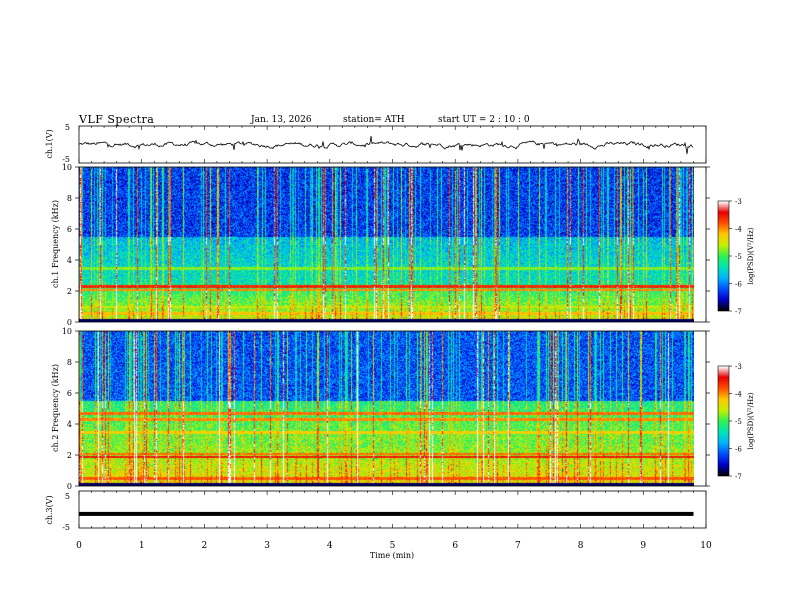 This screenshot has width=792, height=612. I want to click on ch1-colorbar-ticks: -3 -4 -5 -6 -7, so click(735, 257).